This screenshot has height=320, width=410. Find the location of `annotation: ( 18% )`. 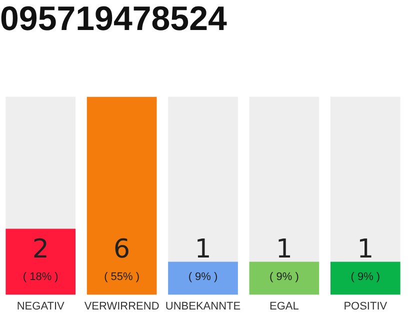

annotation: ( 18% ) is located at coordinates (40, 276).